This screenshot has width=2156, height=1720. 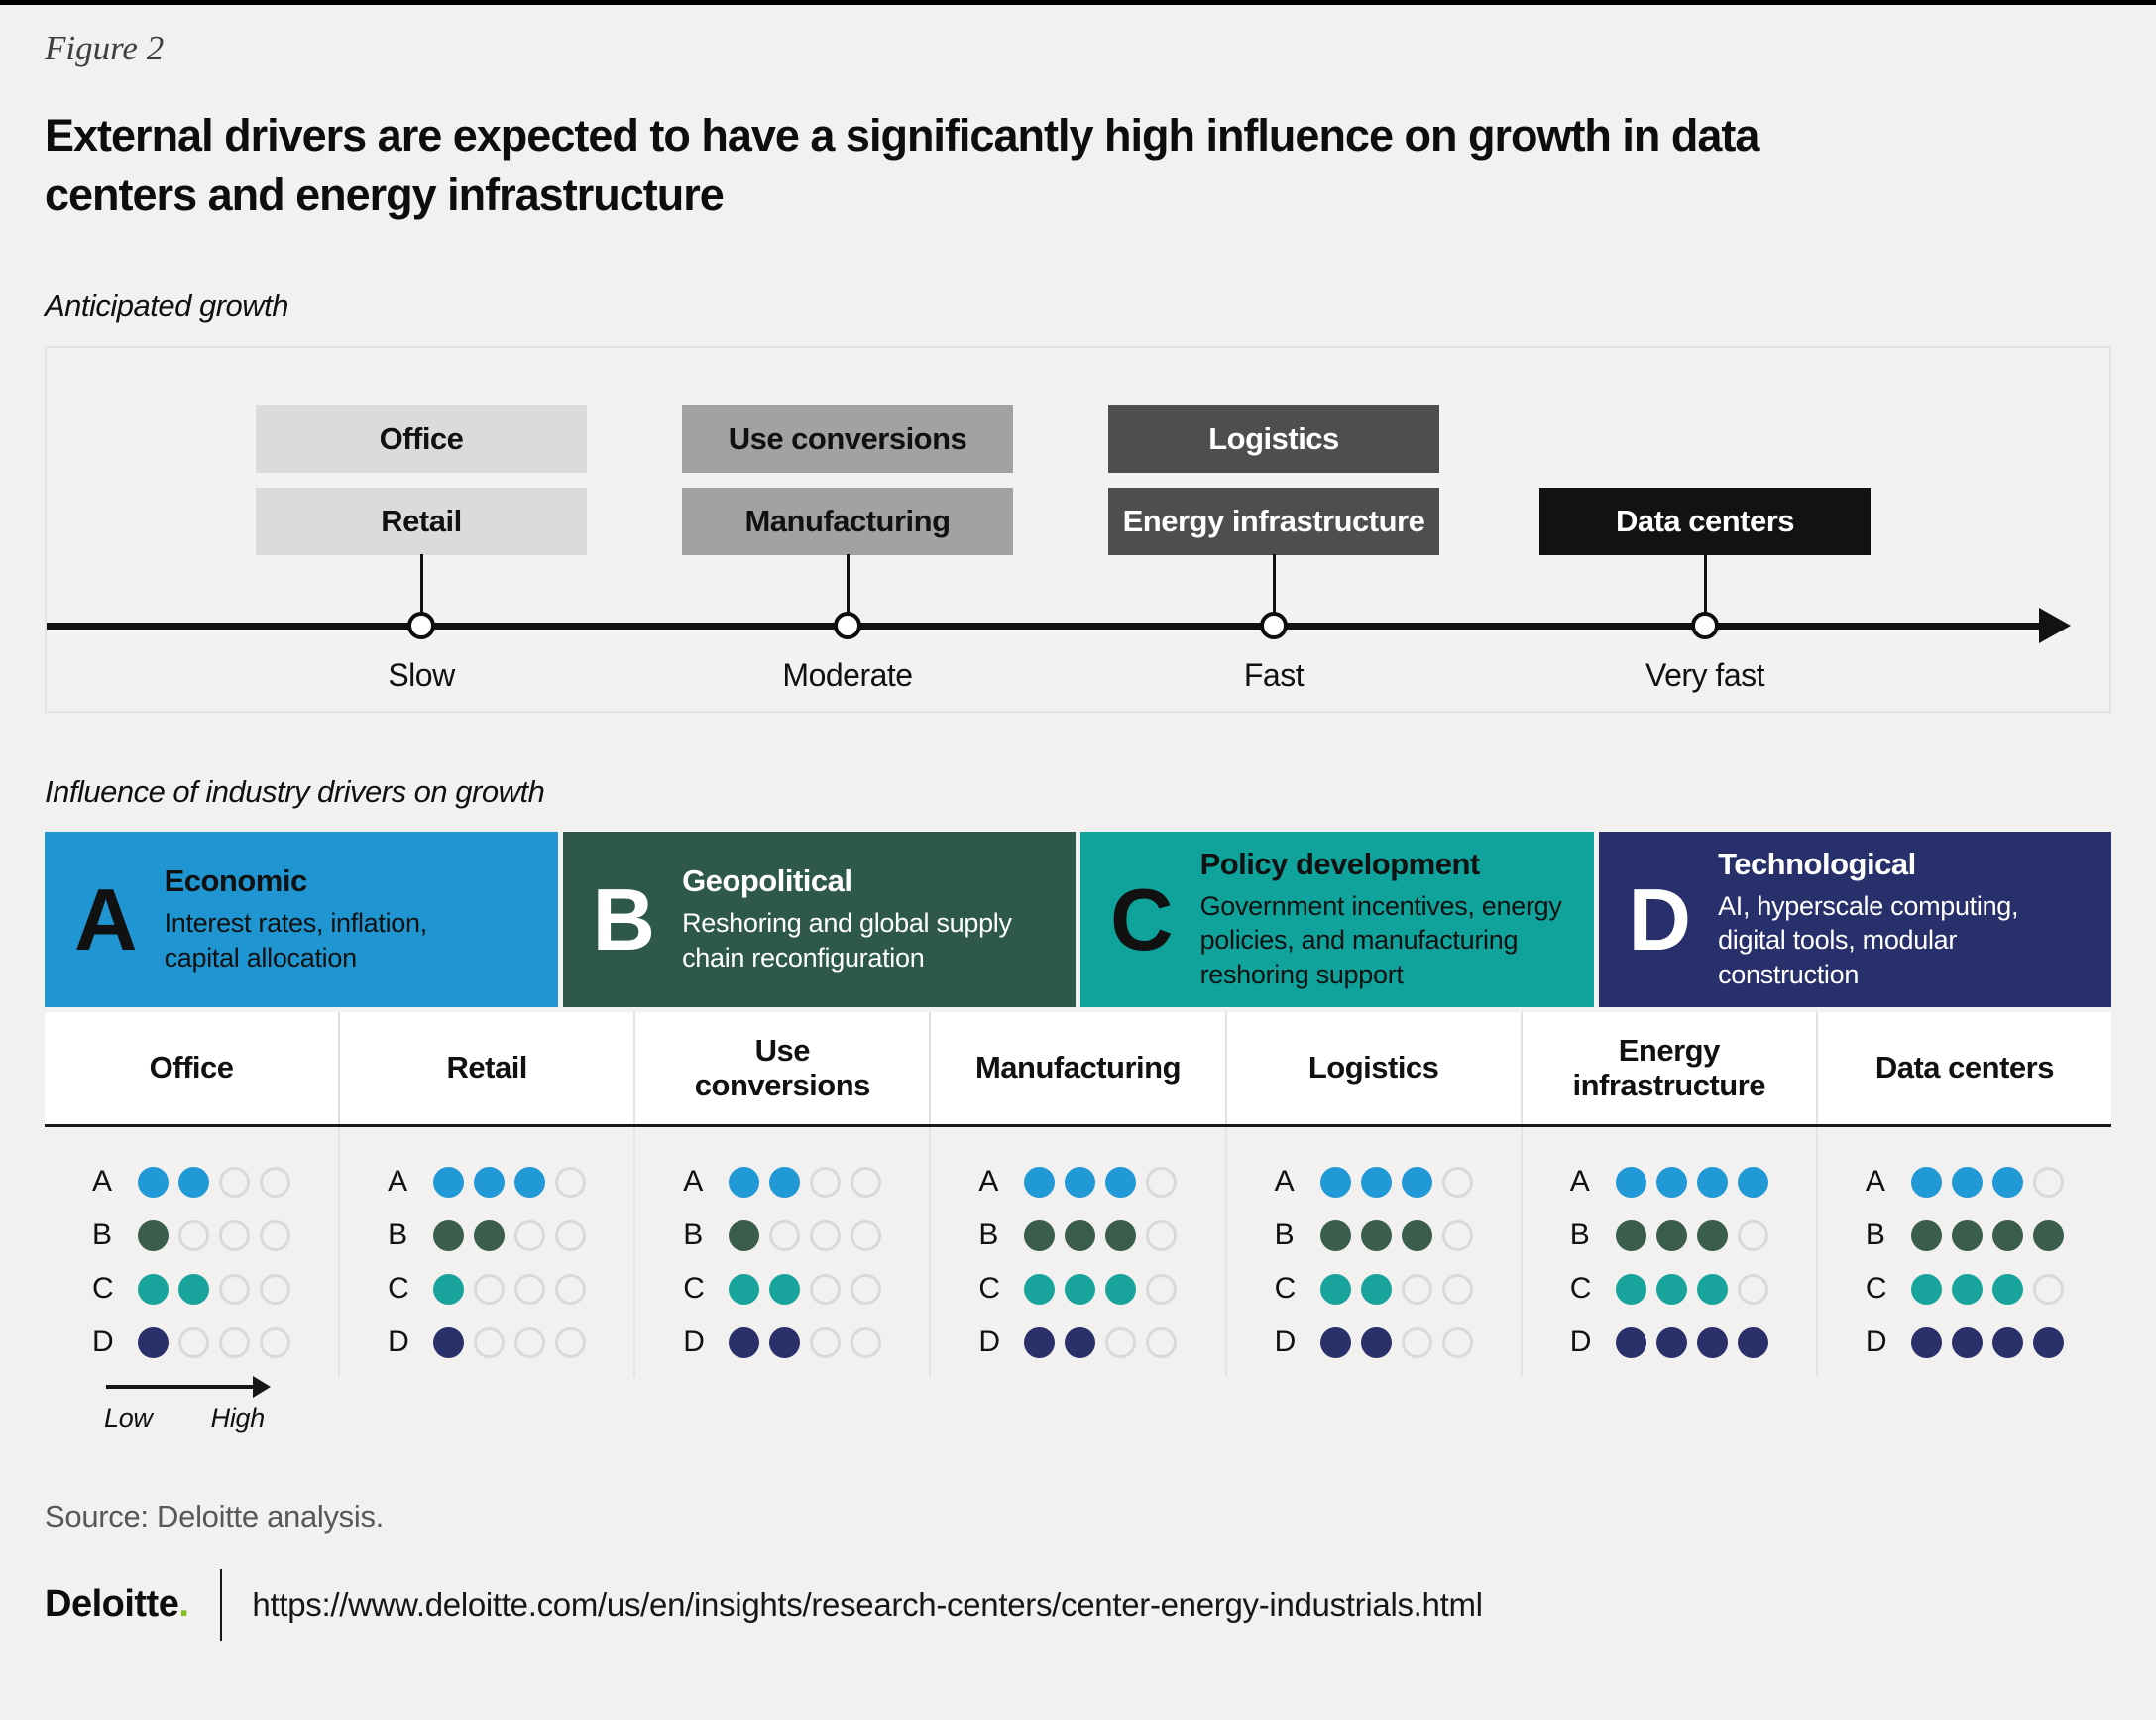 What do you see at coordinates (1340, 863) in the screenshot?
I see `driver-name: Policy development` at bounding box center [1340, 863].